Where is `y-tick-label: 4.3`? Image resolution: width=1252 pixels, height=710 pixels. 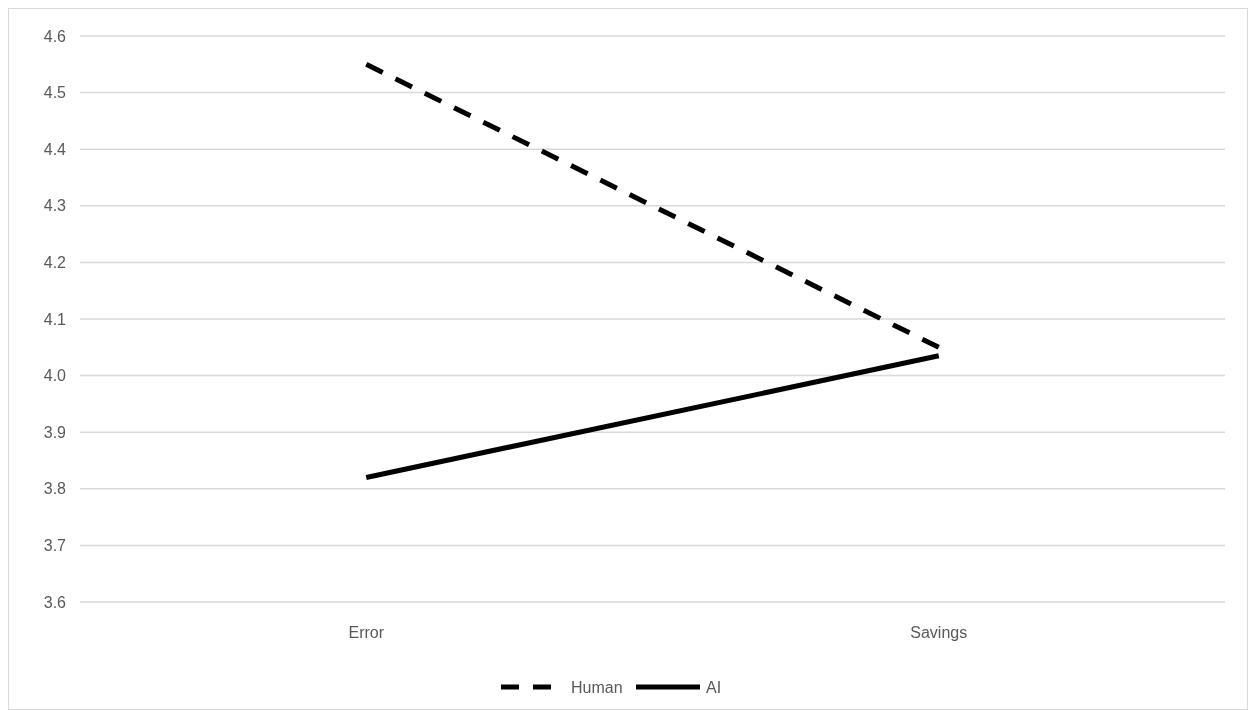 y-tick-label: 4.3 is located at coordinates (55, 206).